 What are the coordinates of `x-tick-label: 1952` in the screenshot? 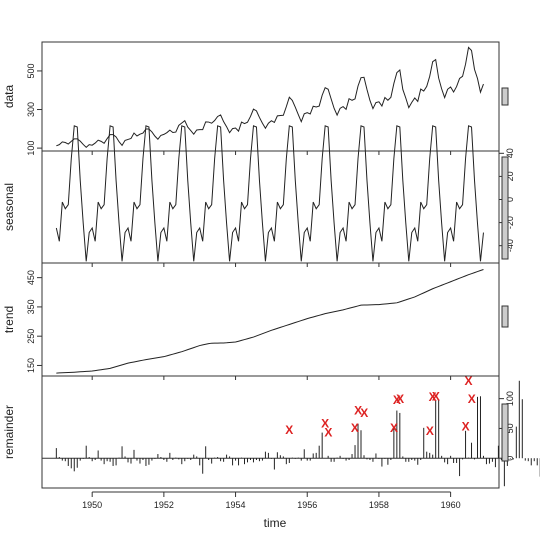 It's located at (164, 505).